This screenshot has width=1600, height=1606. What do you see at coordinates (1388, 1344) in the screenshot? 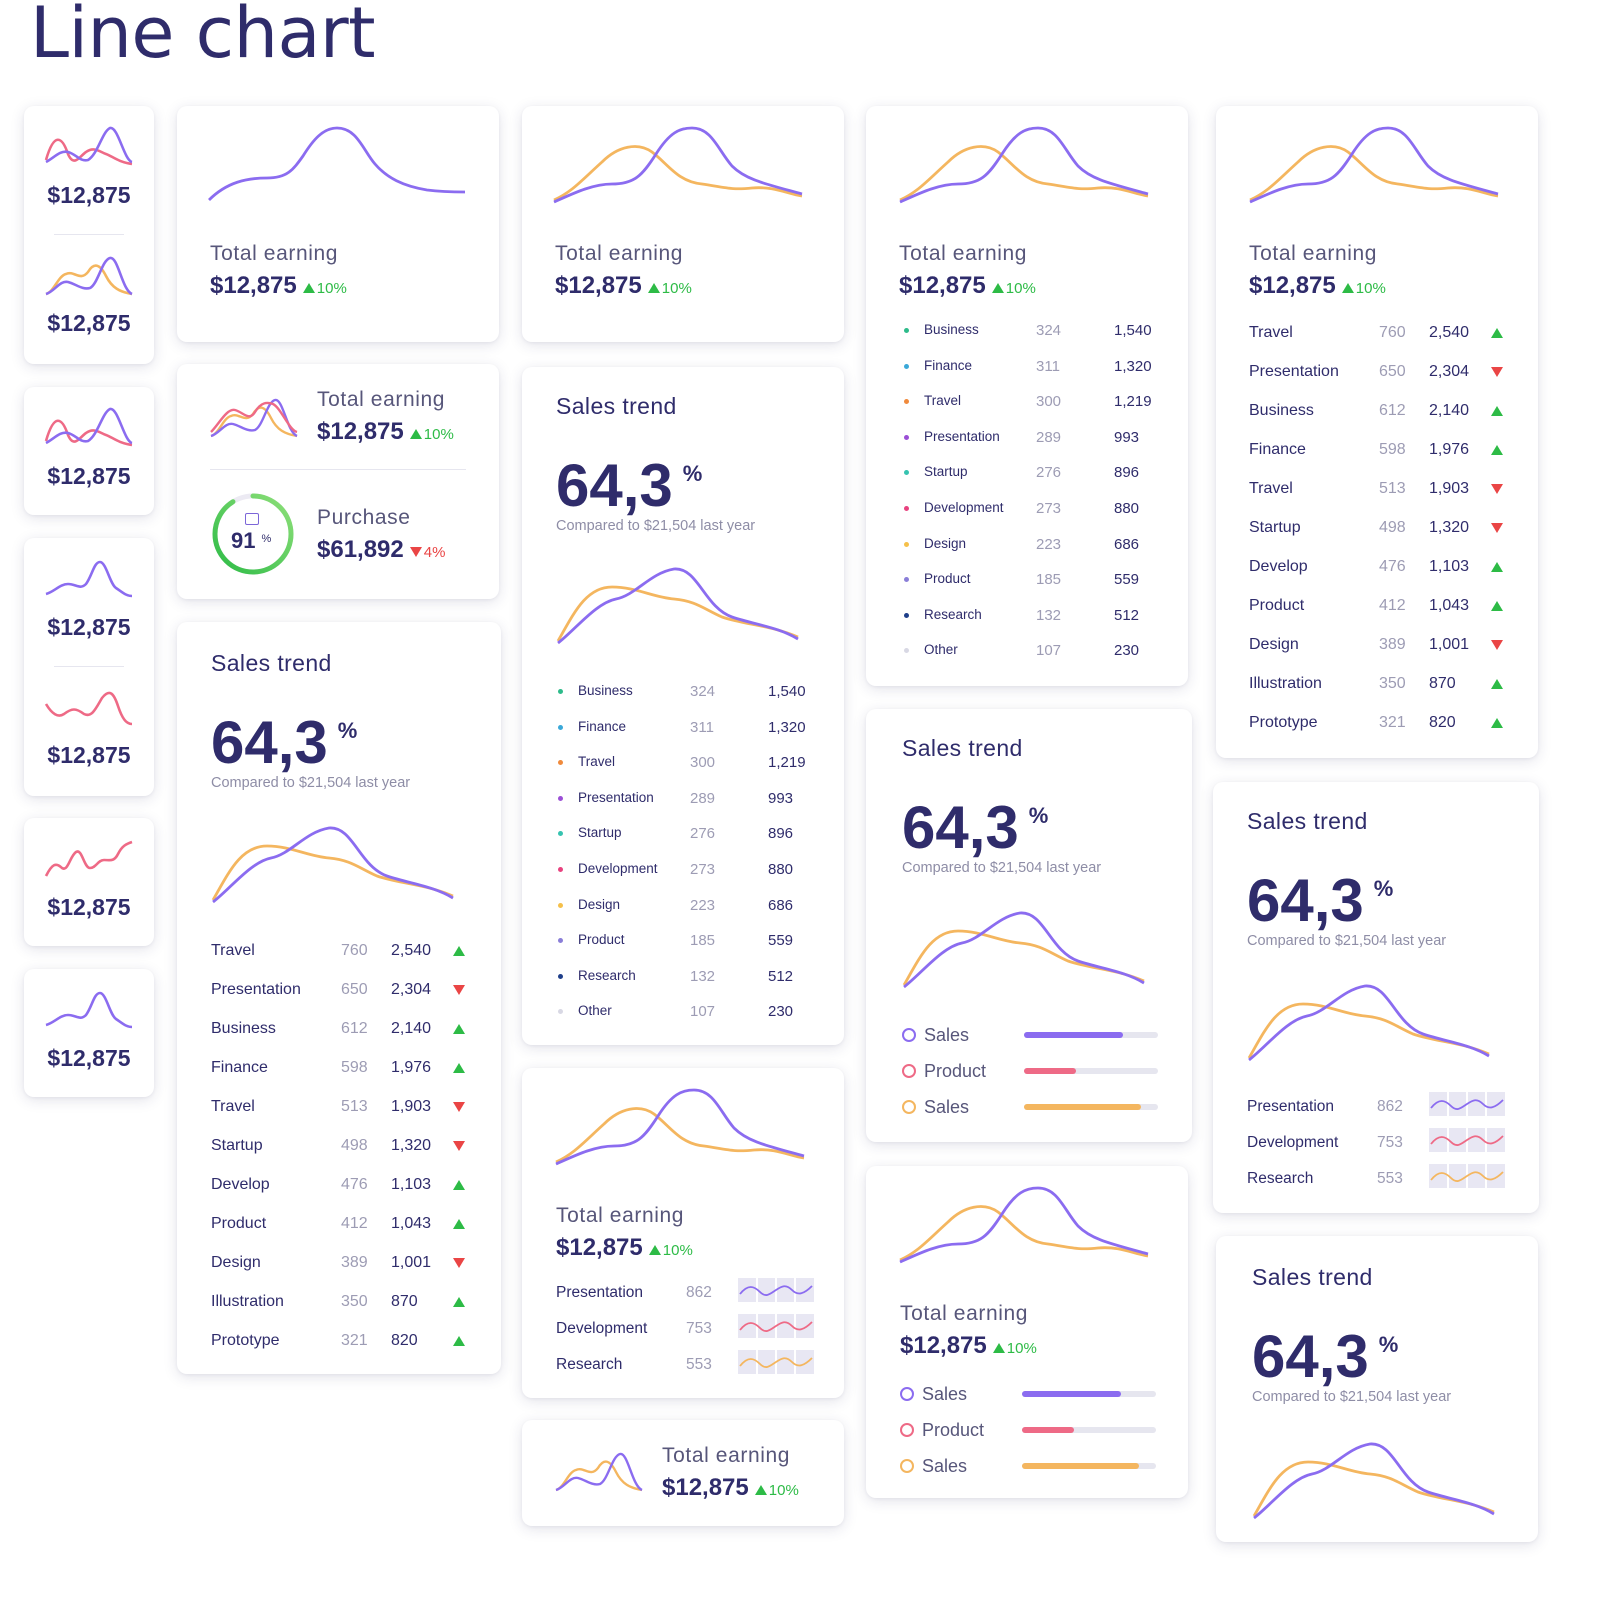
I see `trend-unit: %` at bounding box center [1388, 1344].